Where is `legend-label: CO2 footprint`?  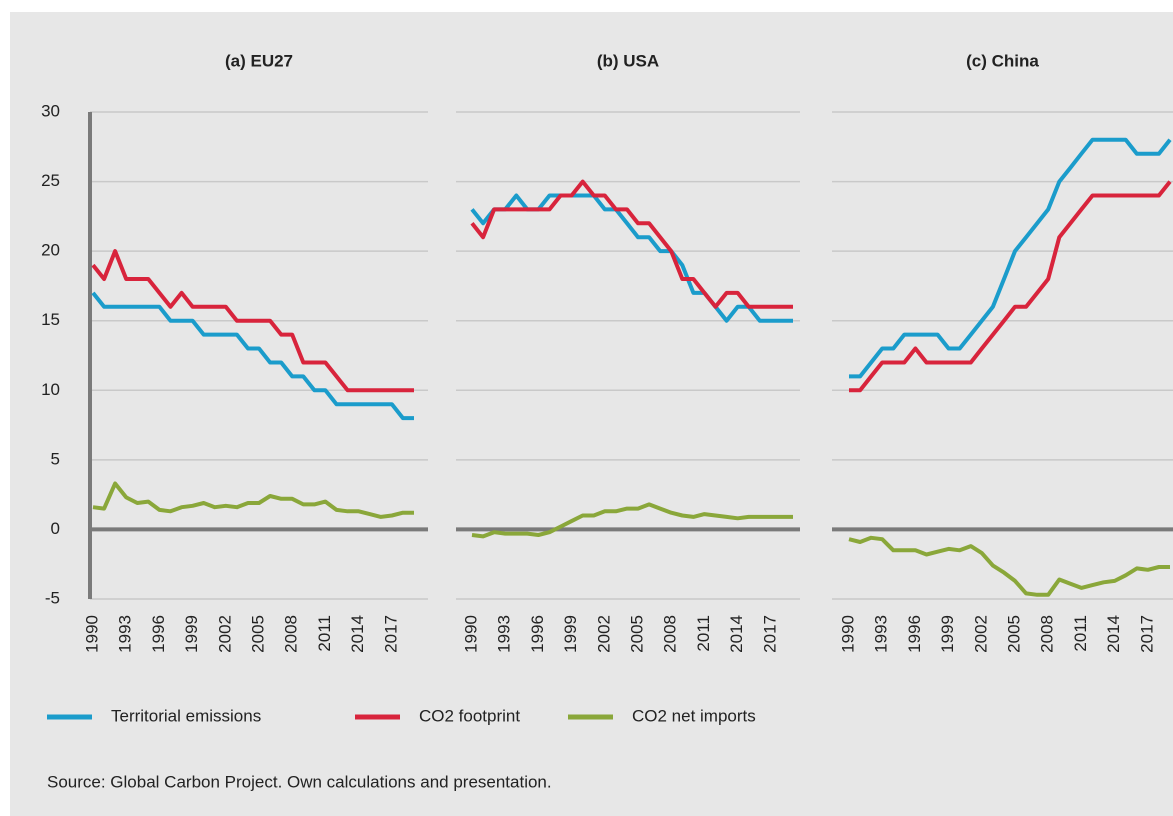 legend-label: CO2 footprint is located at coordinates (469, 715).